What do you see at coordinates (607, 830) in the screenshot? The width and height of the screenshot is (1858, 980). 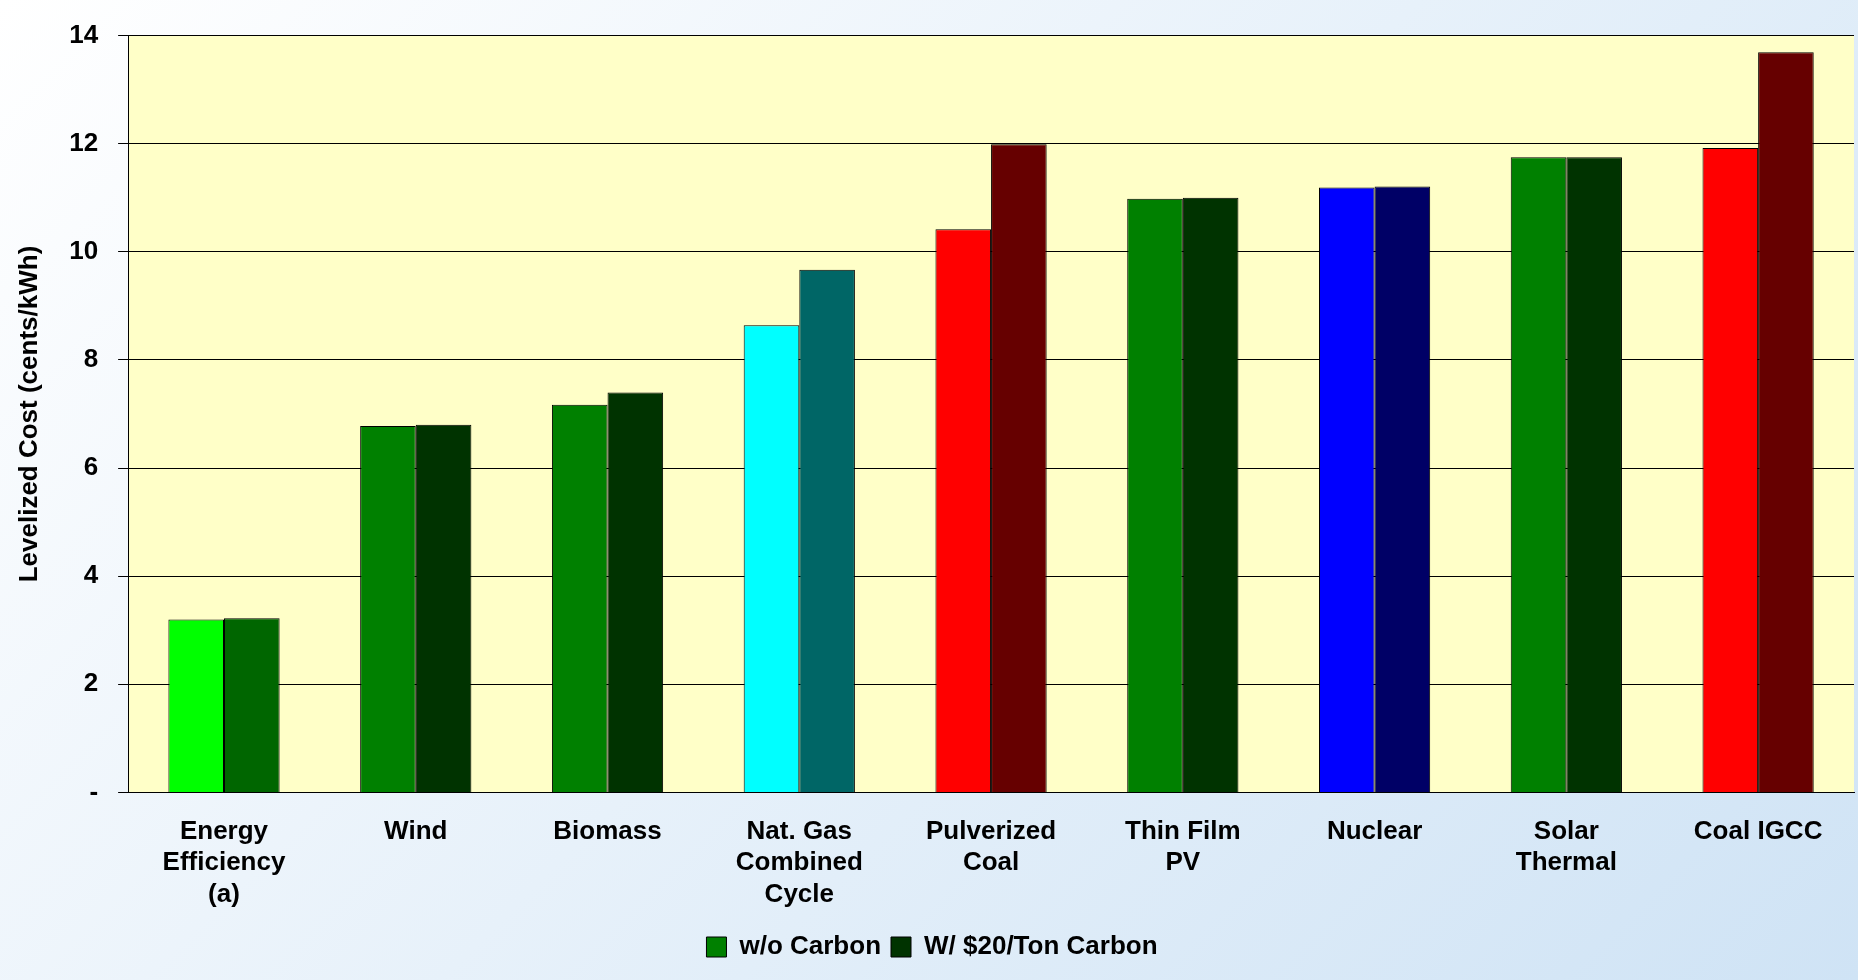 I see `x-tick-label: Biomass` at bounding box center [607, 830].